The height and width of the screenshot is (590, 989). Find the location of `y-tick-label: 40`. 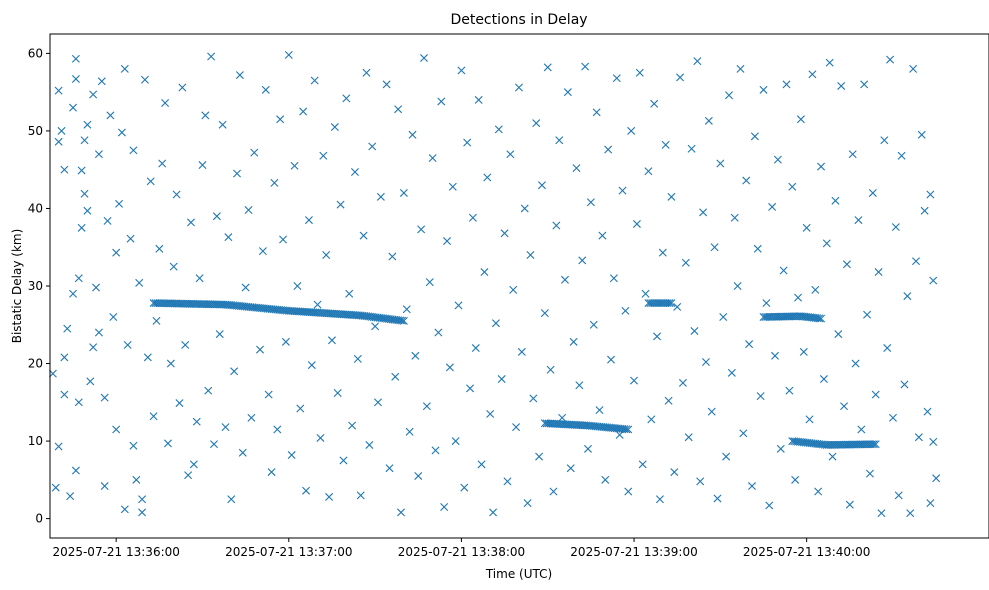

y-tick-label: 40 is located at coordinates (35, 208).